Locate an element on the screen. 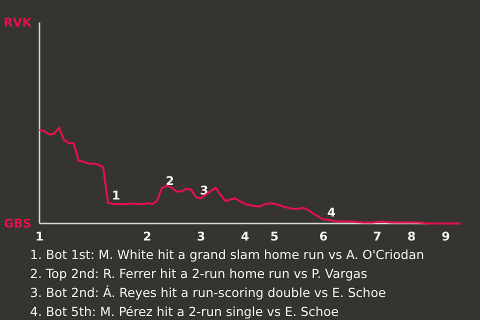 This screenshot has height=320, width=480. x-tick-label: 3 is located at coordinates (201, 237).